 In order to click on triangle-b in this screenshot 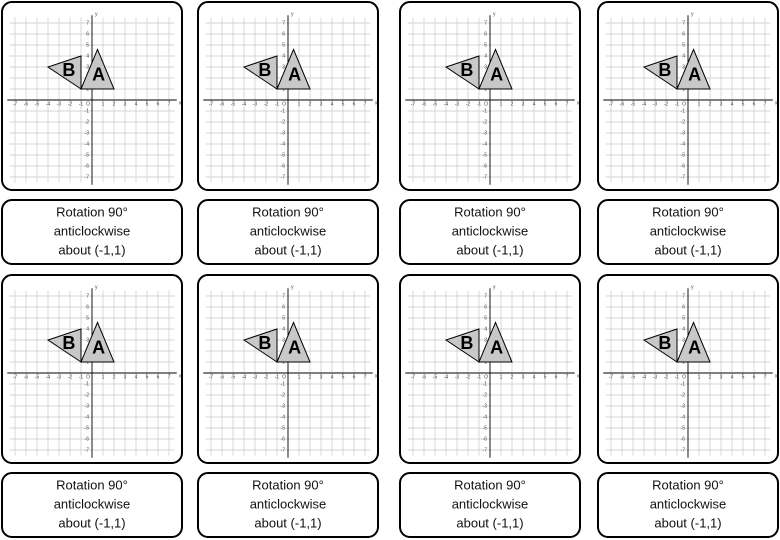, I will do `click(660, 72)`.